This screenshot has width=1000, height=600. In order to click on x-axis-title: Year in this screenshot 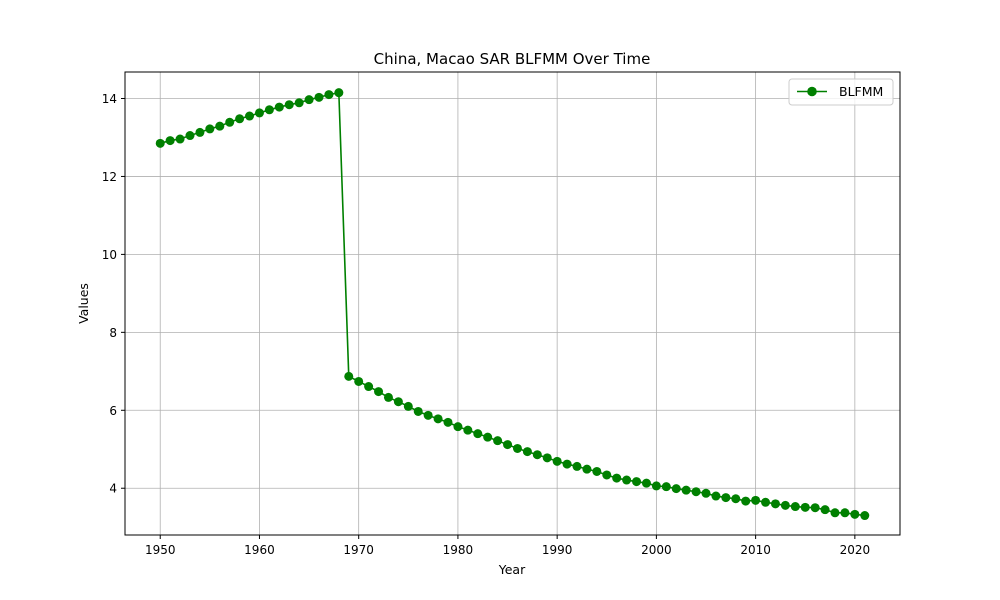, I will do `click(512, 569)`.